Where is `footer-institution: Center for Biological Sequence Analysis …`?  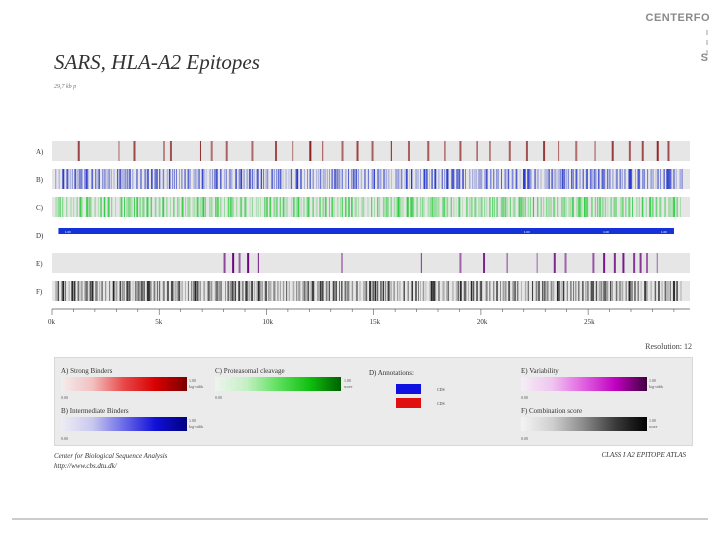 footer-institution: Center for Biological Sequence Analysis … is located at coordinates (110, 461).